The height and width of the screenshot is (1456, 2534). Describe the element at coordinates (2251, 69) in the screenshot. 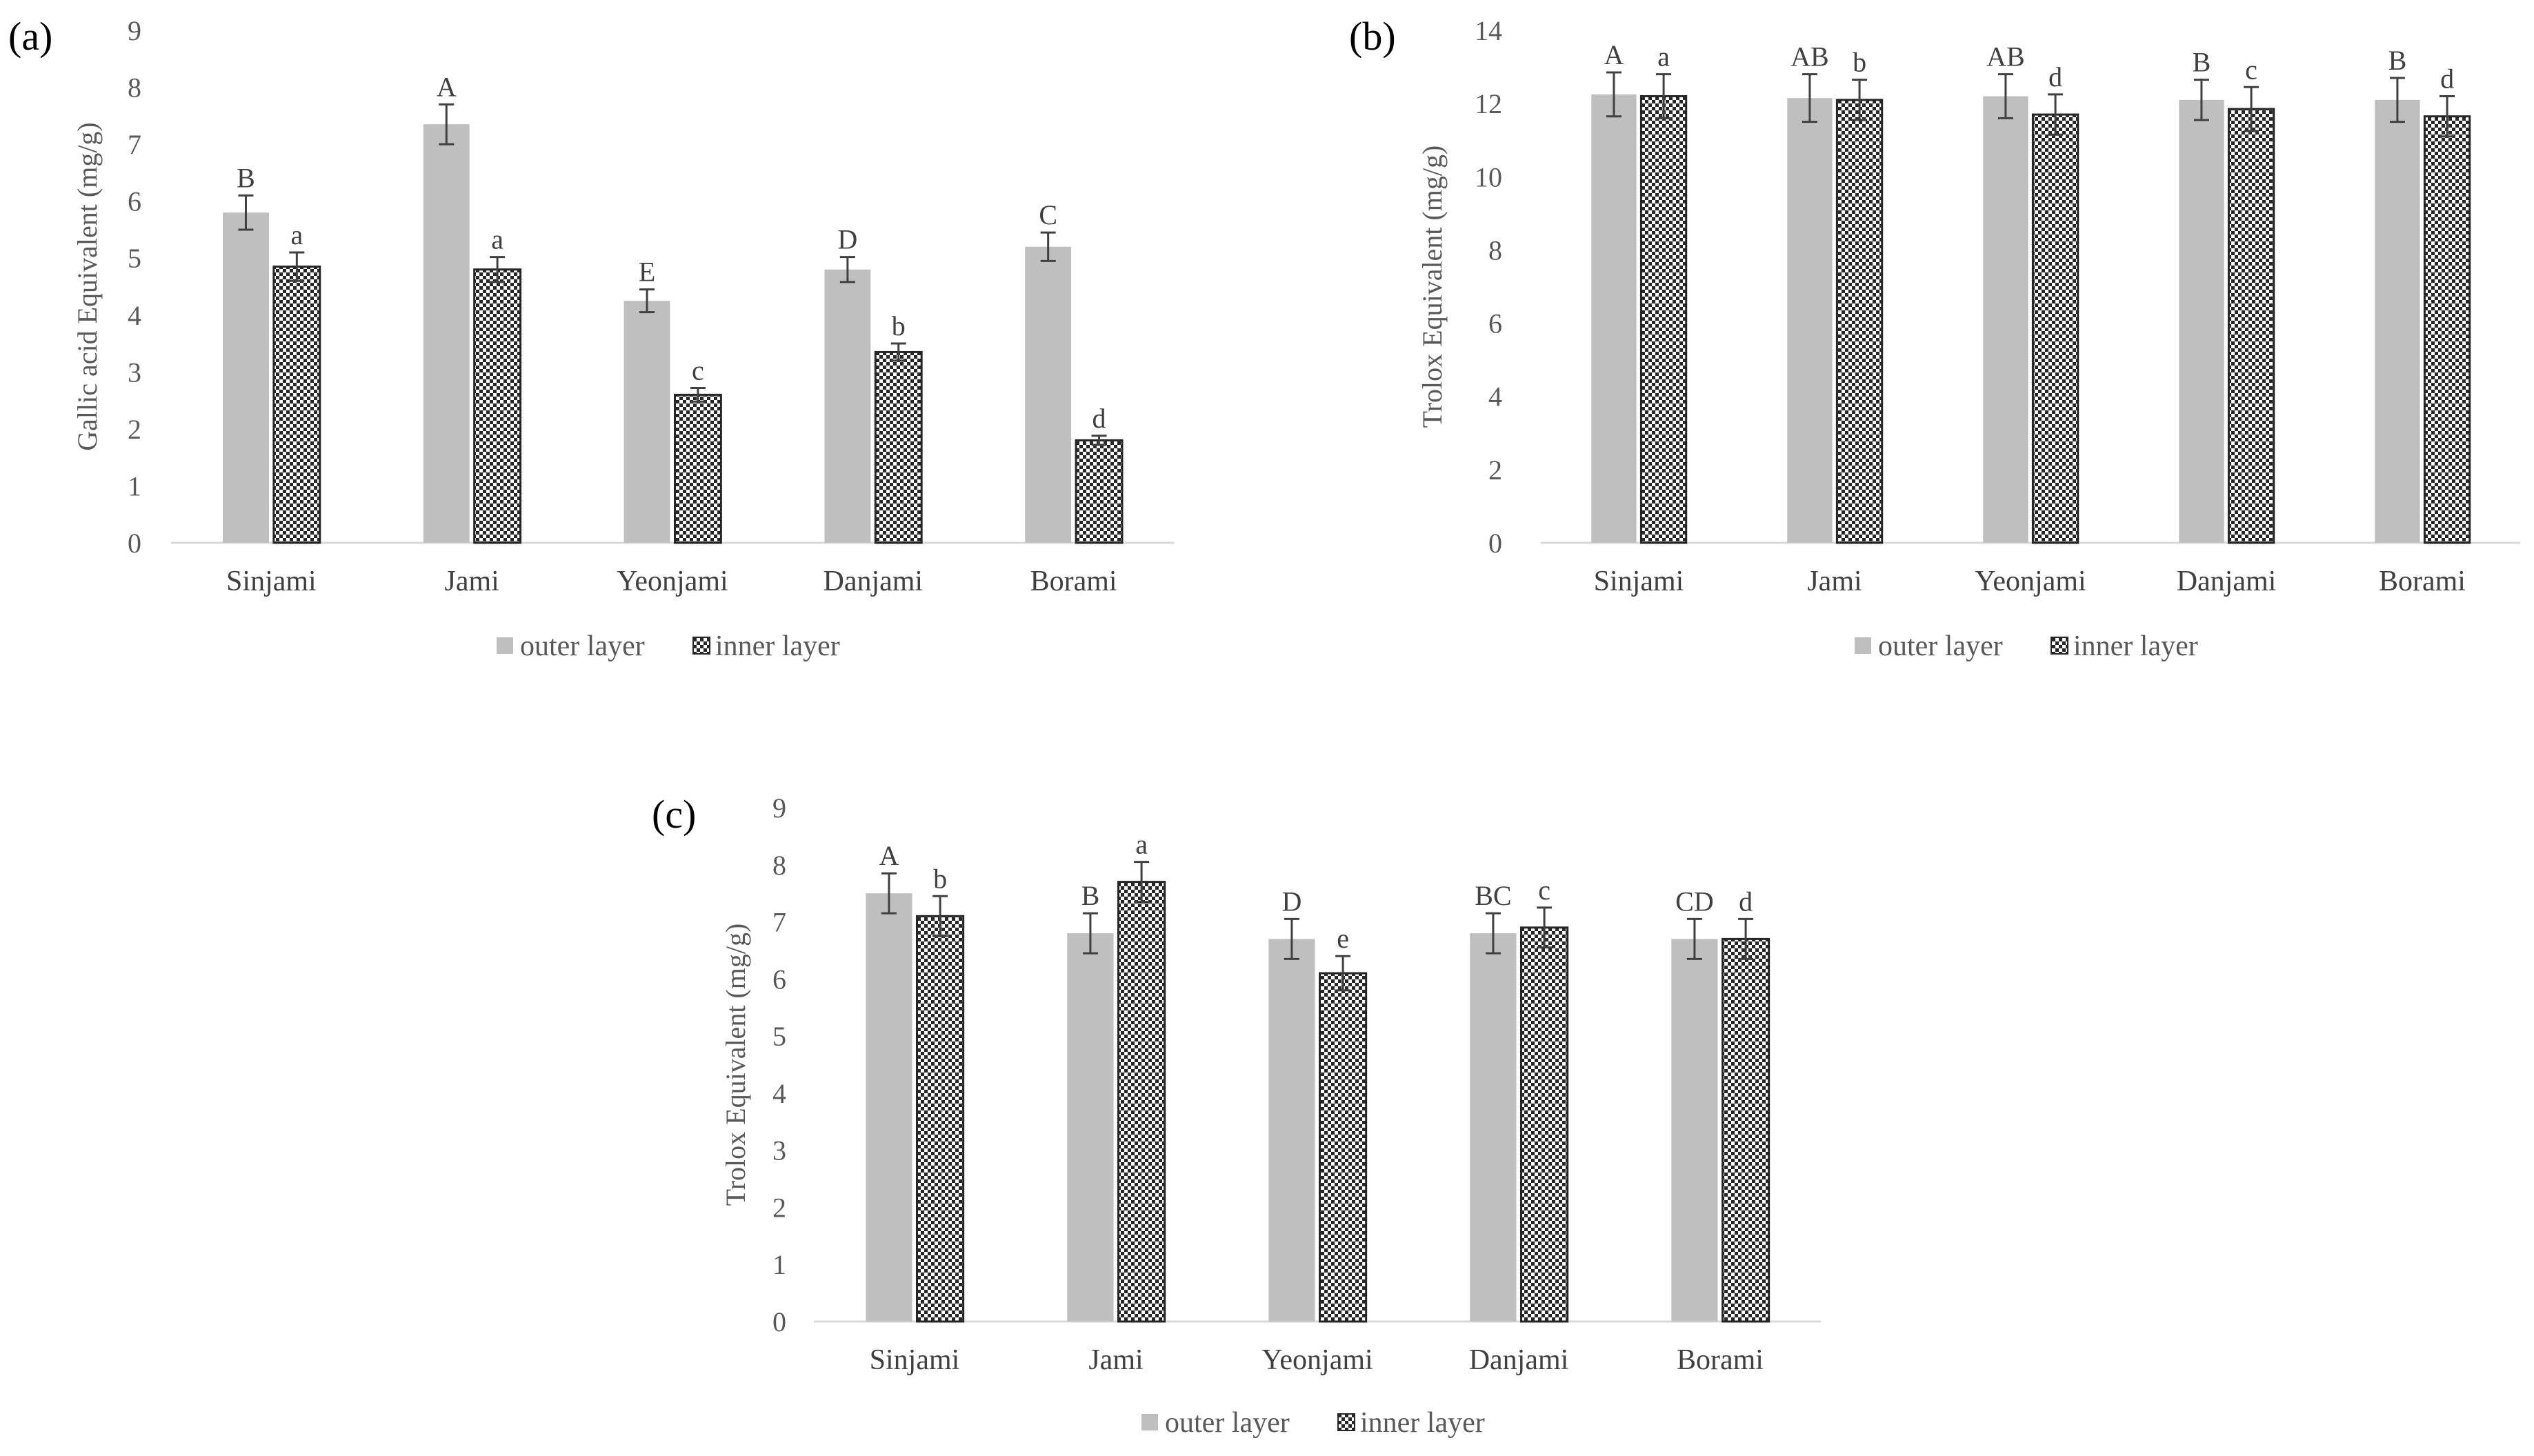

I see `significance-label: c` at that location.